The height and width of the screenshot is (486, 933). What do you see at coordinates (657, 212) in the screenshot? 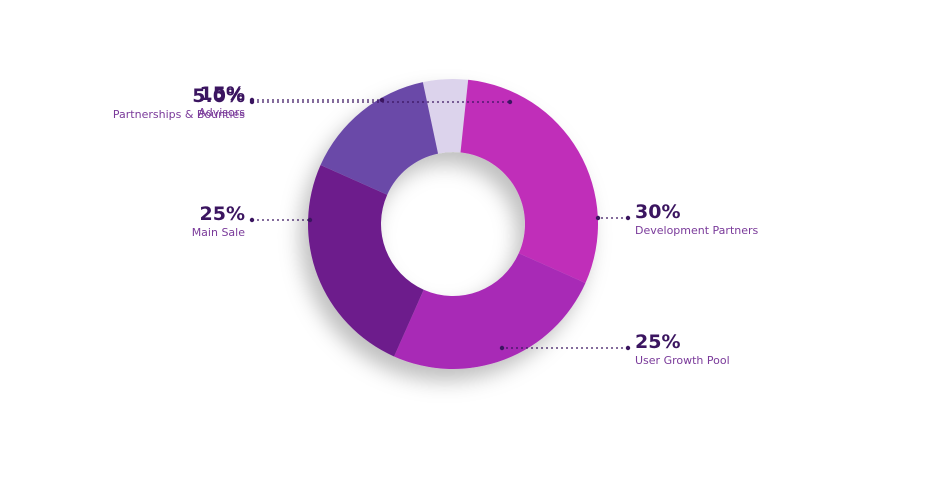
I see `value-label: 30%` at bounding box center [657, 212].